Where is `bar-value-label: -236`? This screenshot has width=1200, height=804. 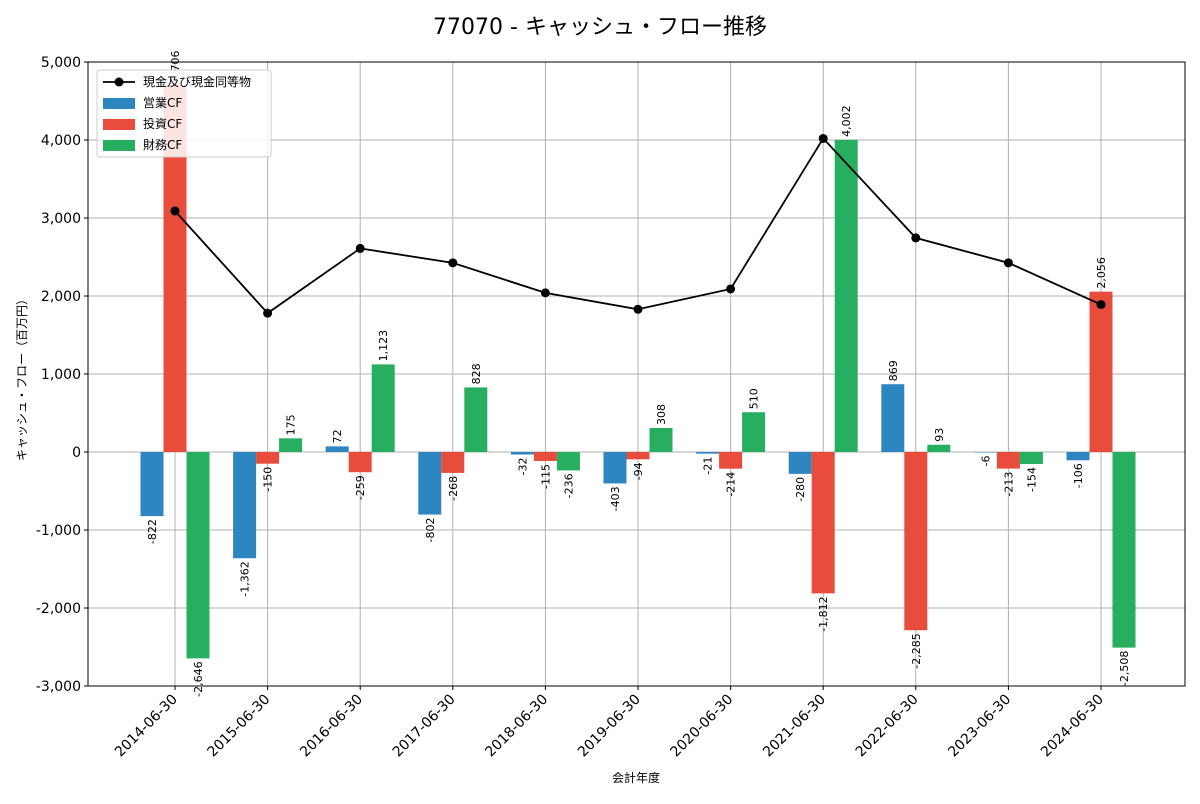 bar-value-label: -236 is located at coordinates (568, 485).